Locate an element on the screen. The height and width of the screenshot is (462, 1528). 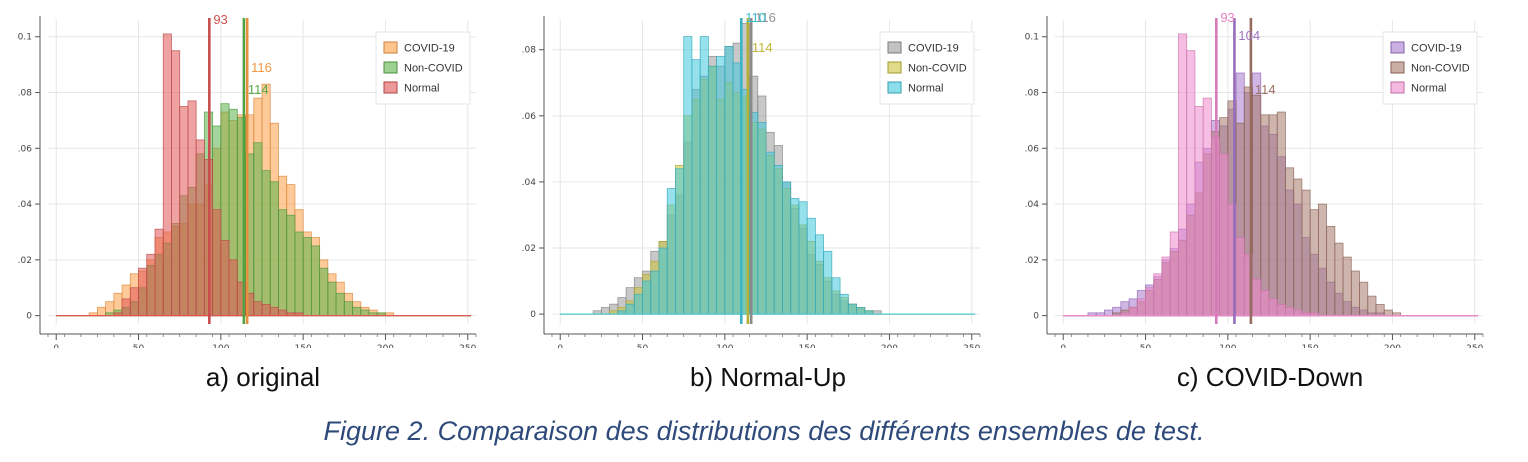
x-tick-label: 200 is located at coordinates (385, 346).